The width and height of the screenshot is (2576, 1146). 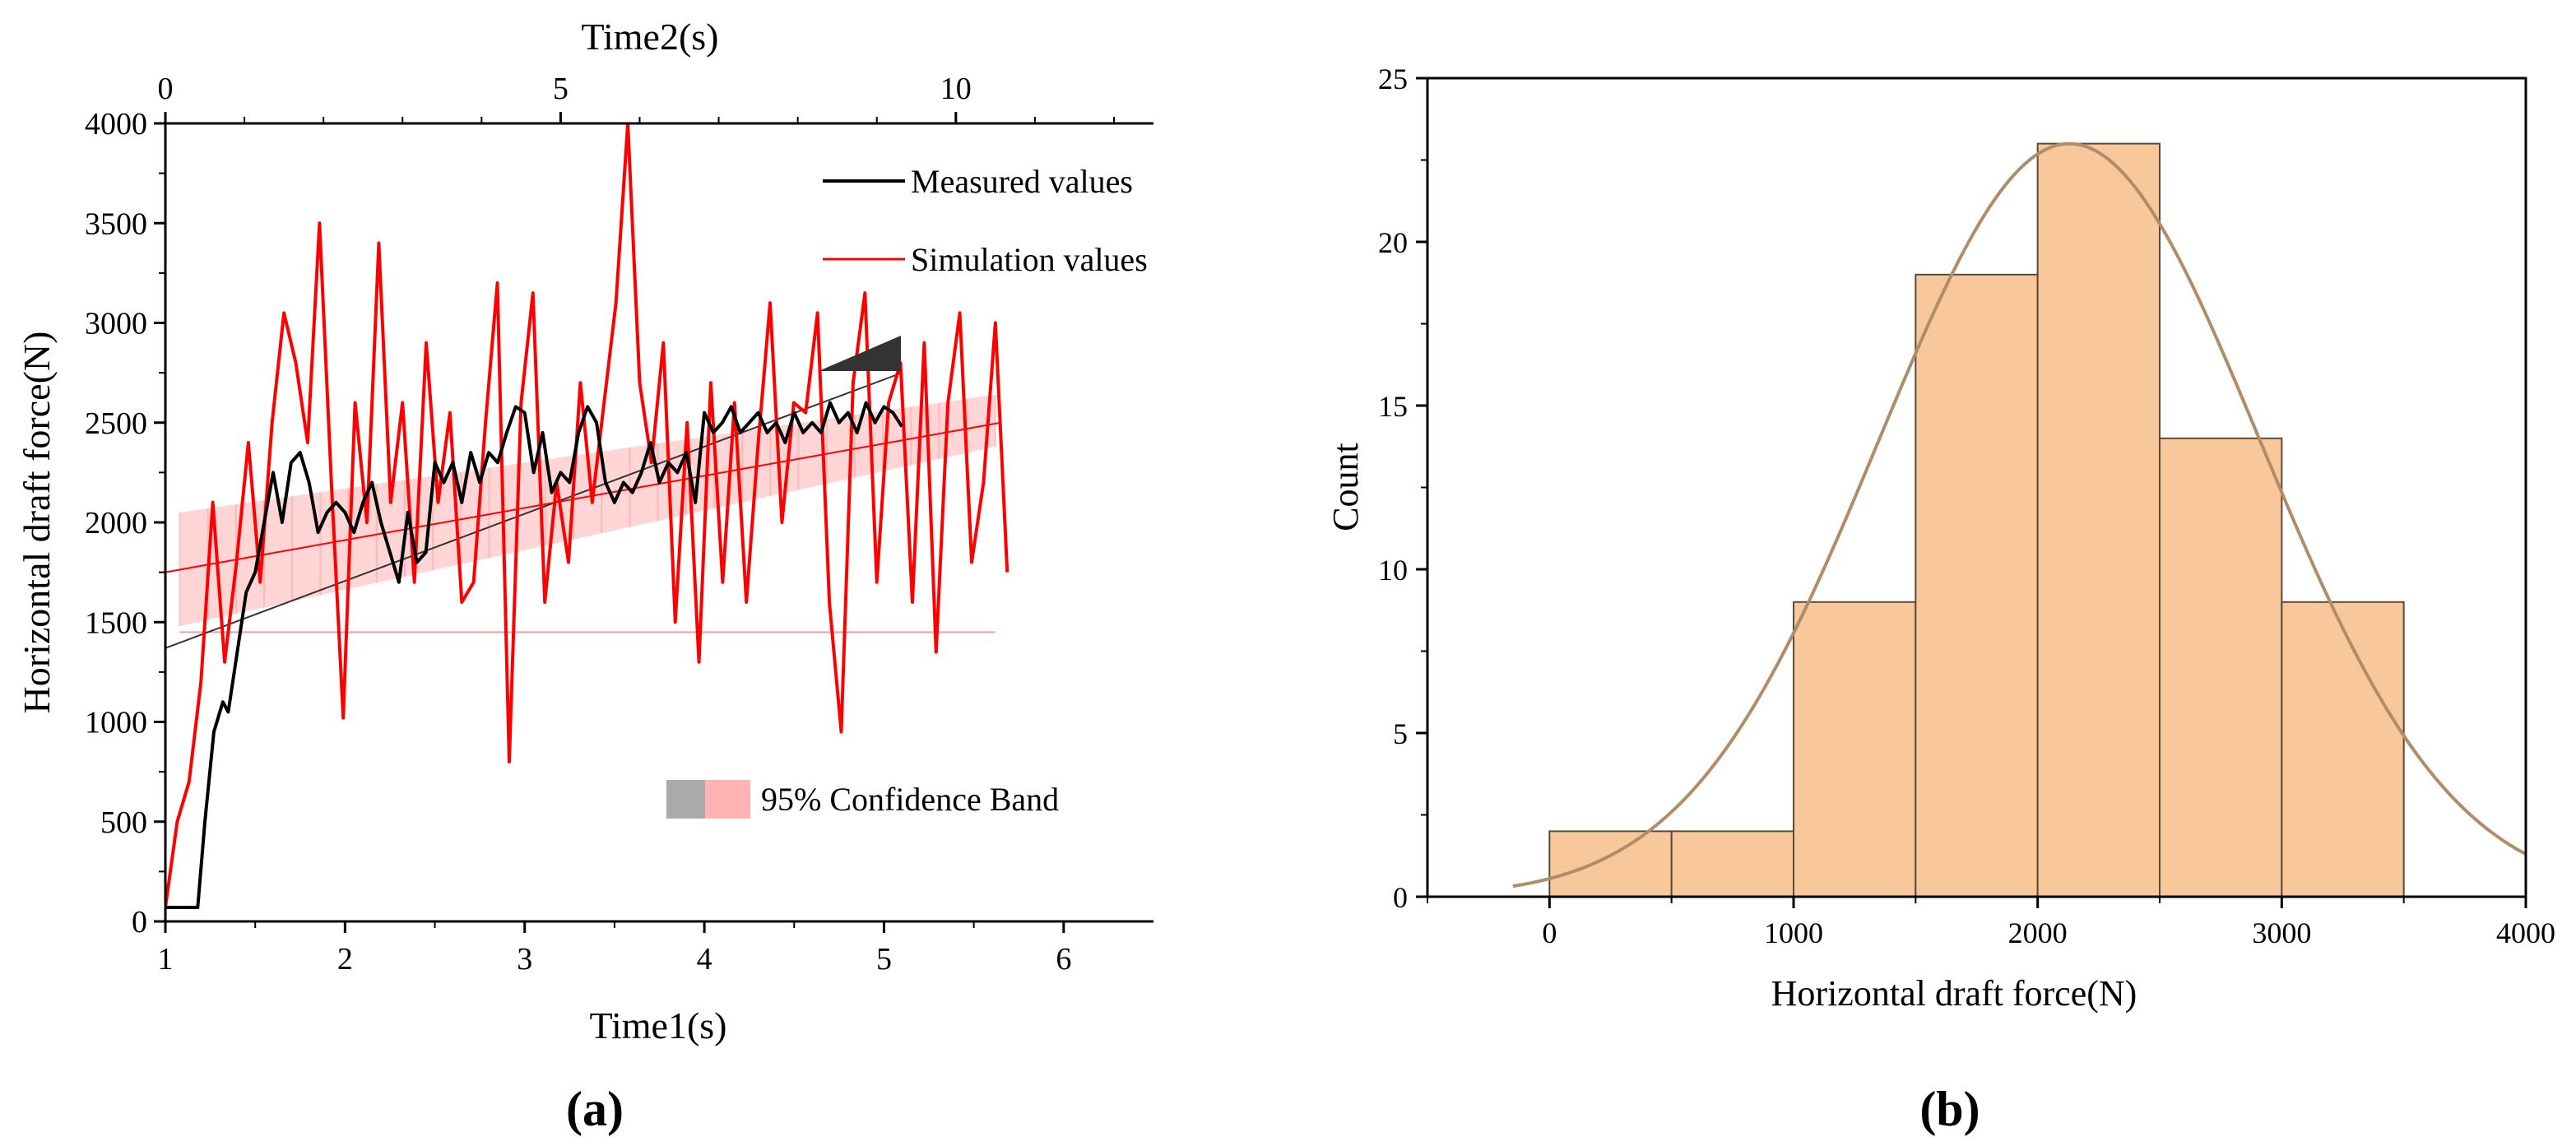 What do you see at coordinates (650, 37) in the screenshot?
I see `top-axis-title: Time2(s)` at bounding box center [650, 37].